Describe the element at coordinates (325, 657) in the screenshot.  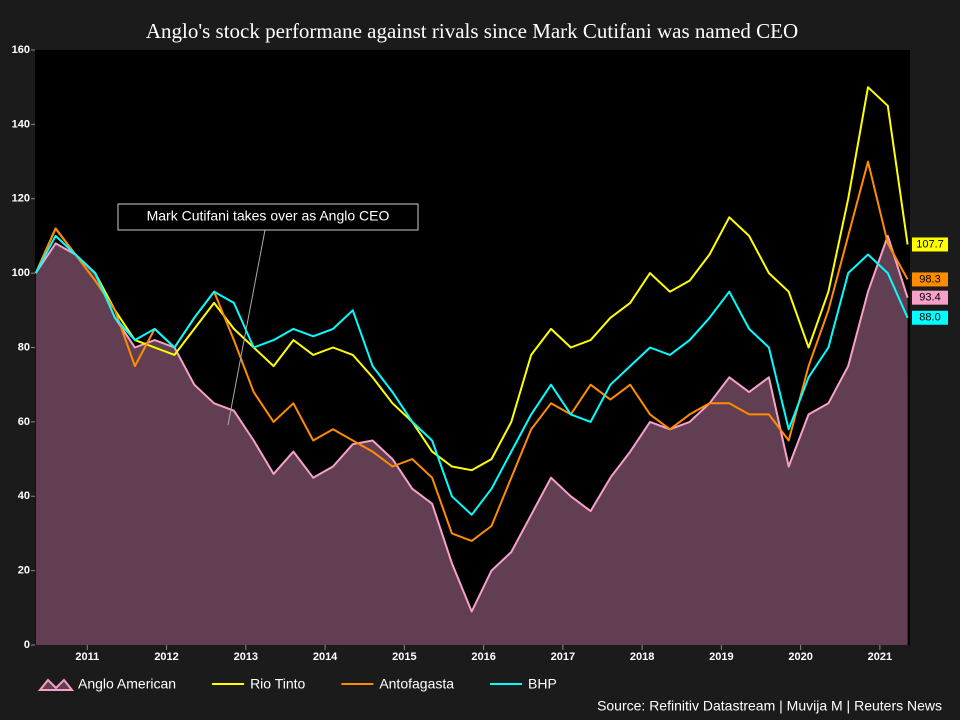
I see `x-tick-label: 2014` at that location.